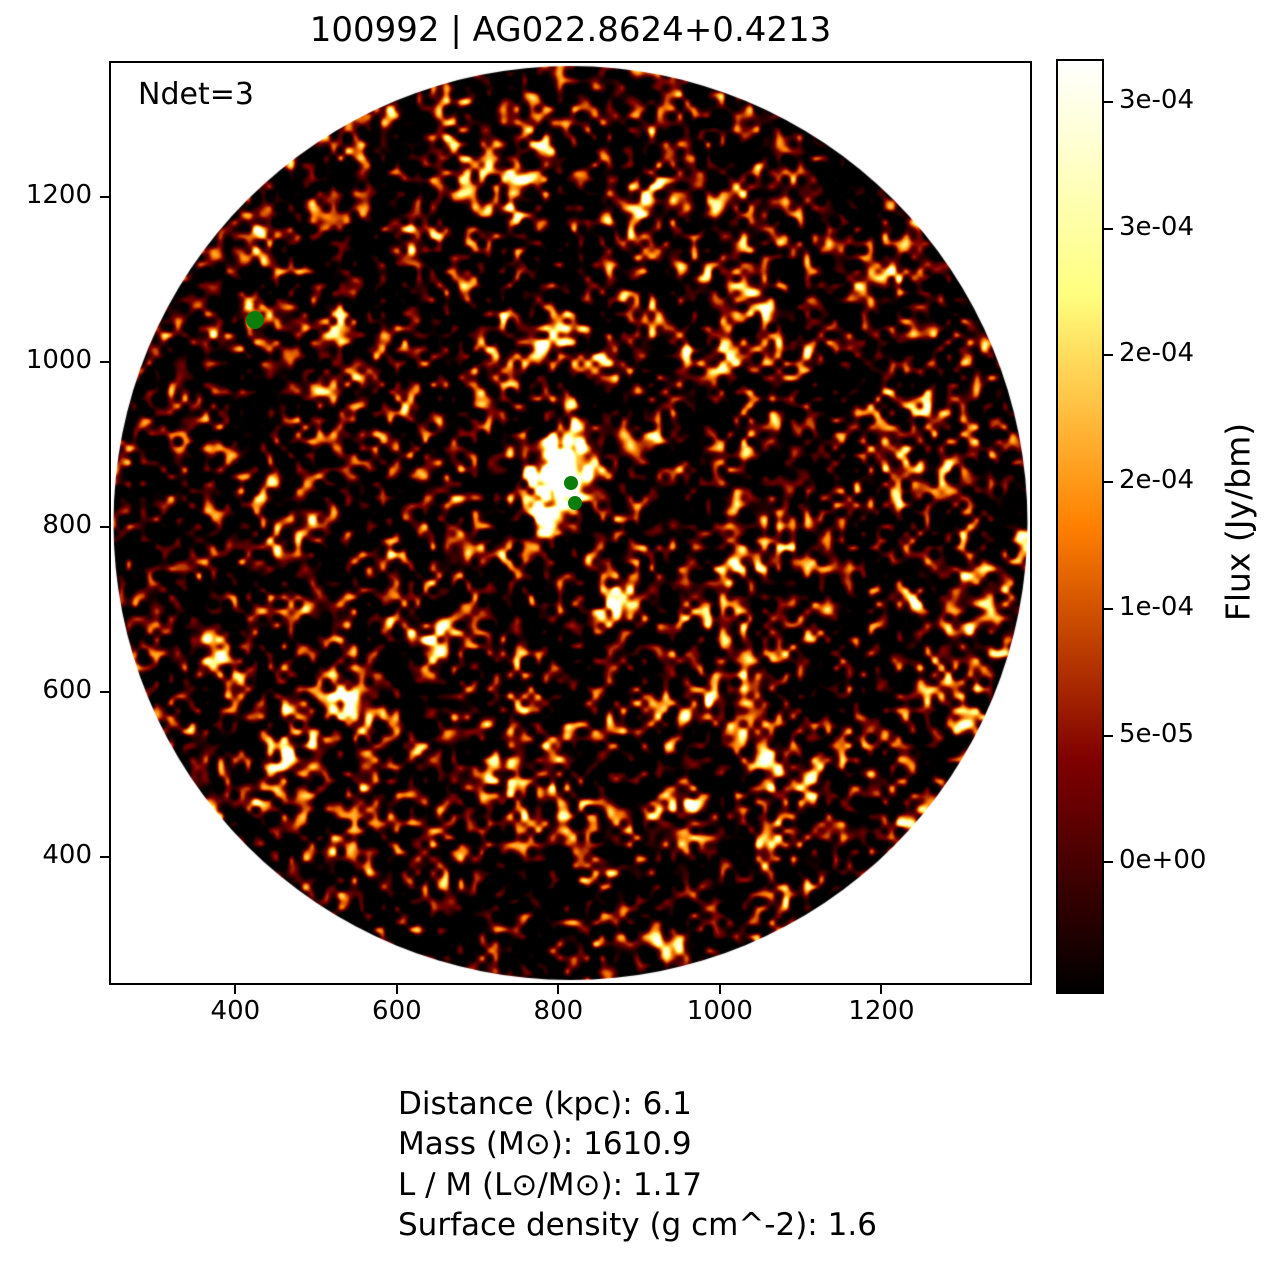 The width and height of the screenshot is (1274, 1267). I want to click on colorbar, so click(1080, 526).